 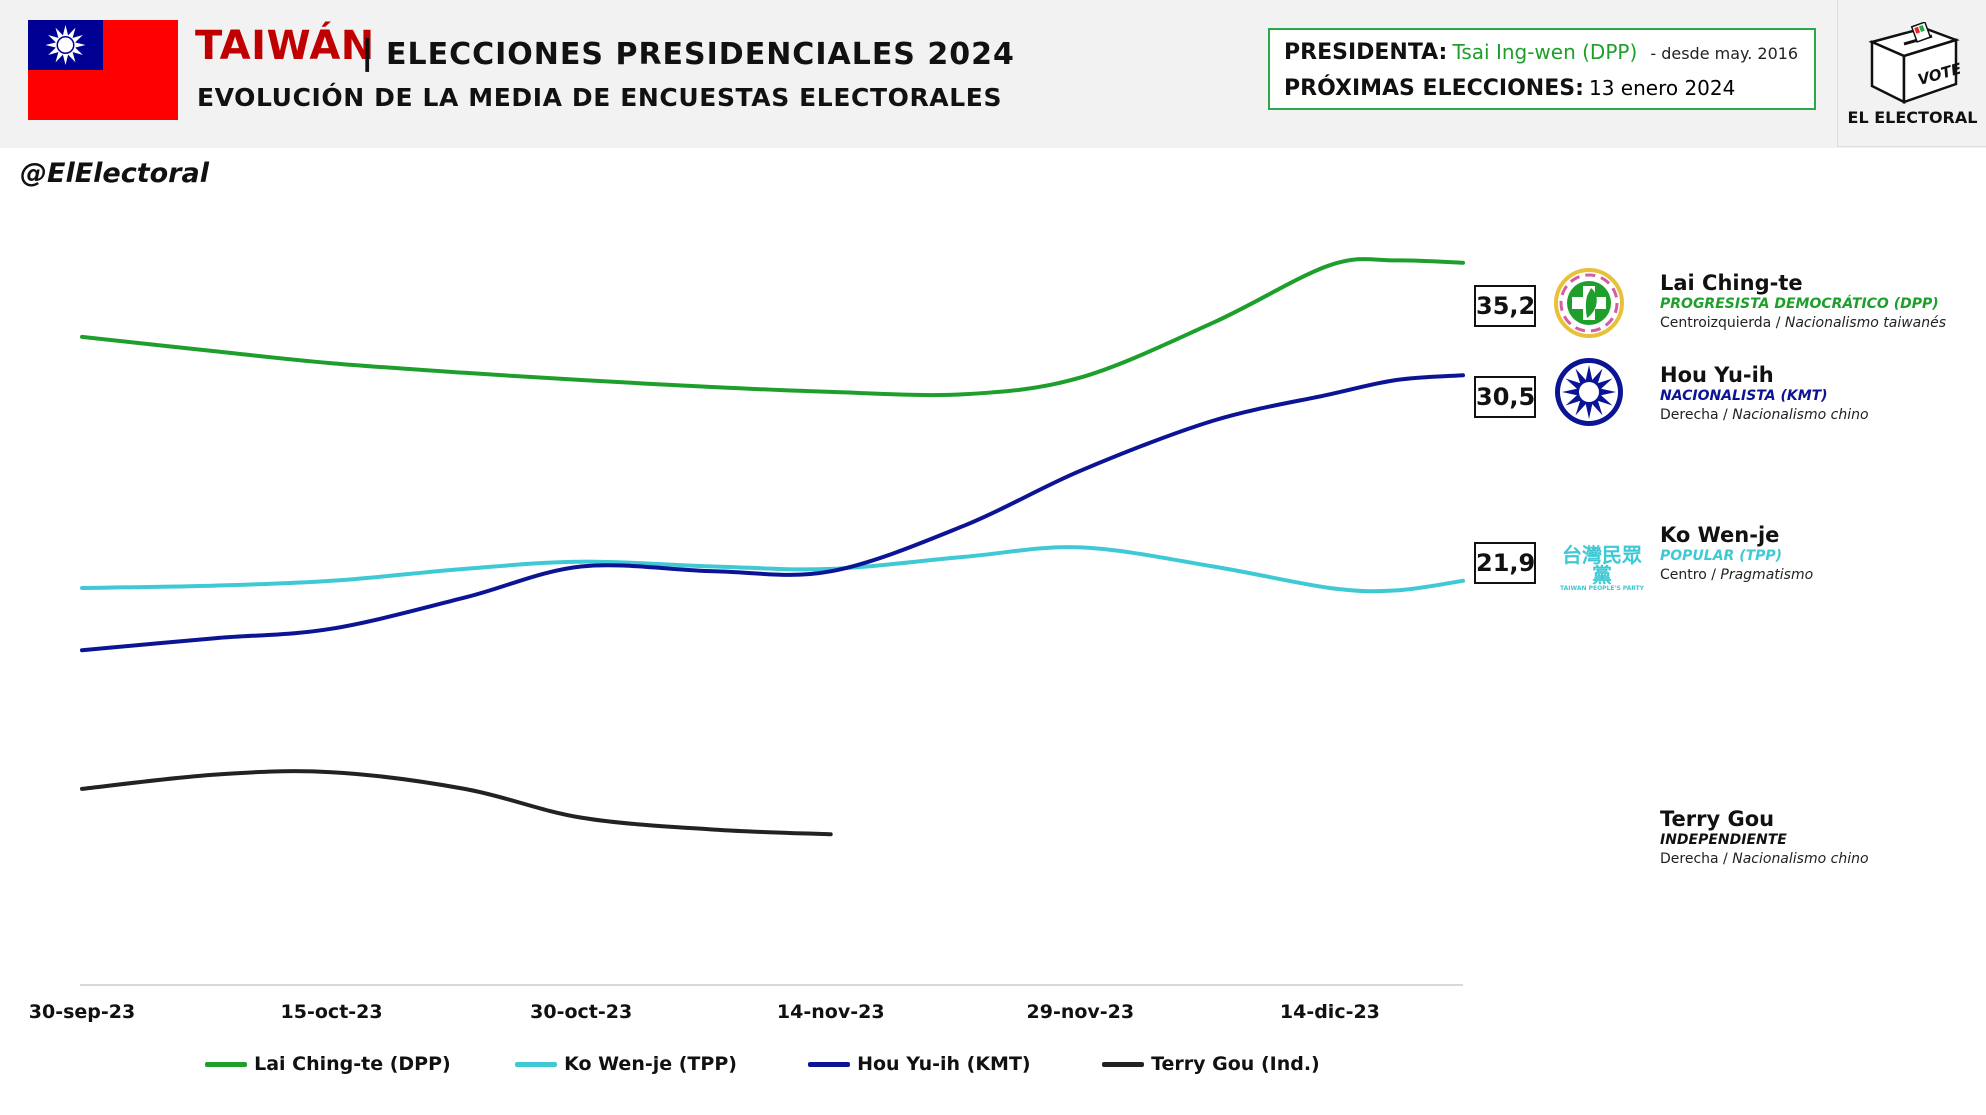 What do you see at coordinates (1717, 819) in the screenshot?
I see `candidate-name: Terry Gou` at bounding box center [1717, 819].